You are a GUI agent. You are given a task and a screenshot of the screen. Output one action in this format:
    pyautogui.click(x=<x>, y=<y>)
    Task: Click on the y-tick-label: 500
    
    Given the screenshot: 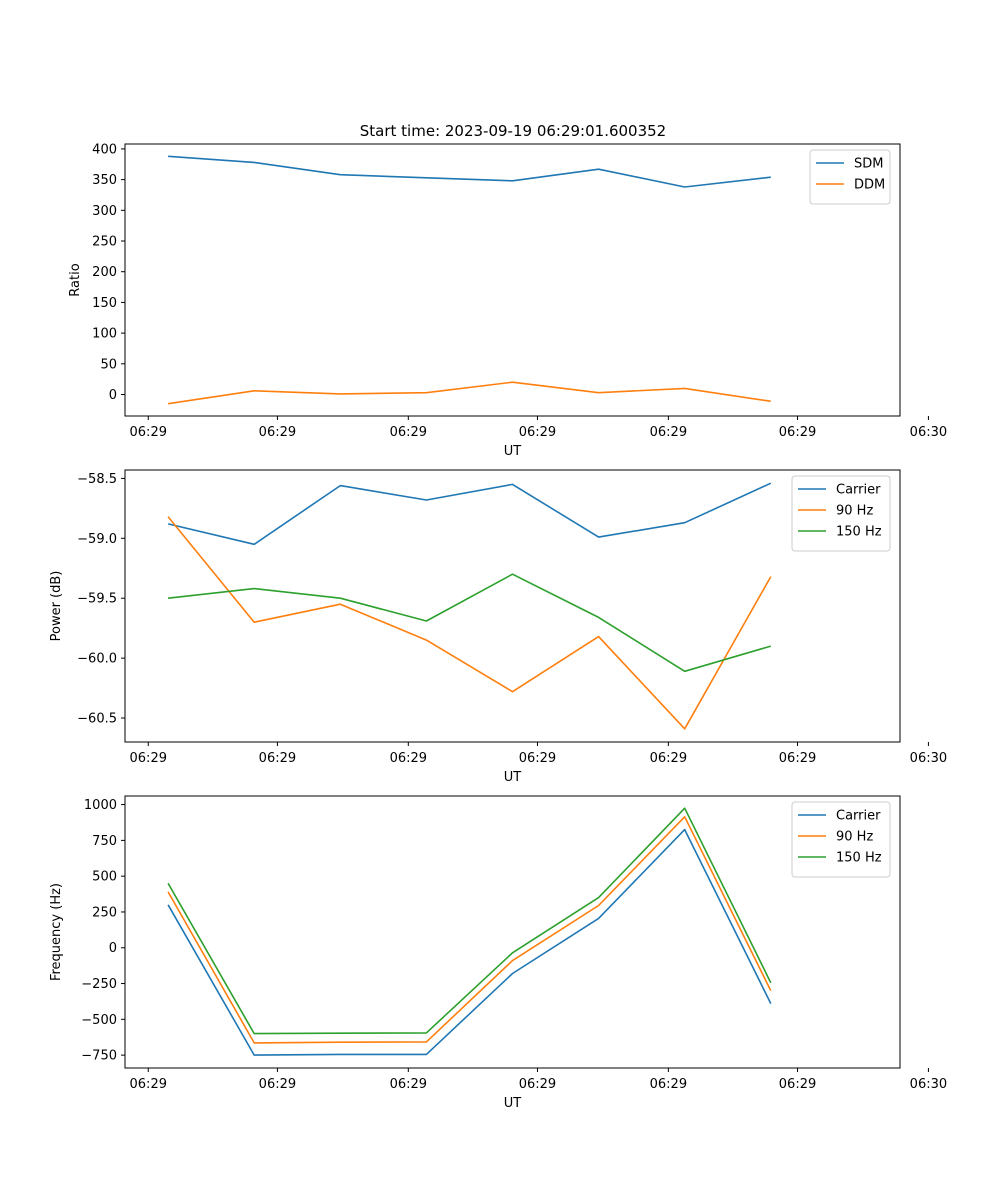 What is the action you would take?
    pyautogui.click(x=104, y=877)
    